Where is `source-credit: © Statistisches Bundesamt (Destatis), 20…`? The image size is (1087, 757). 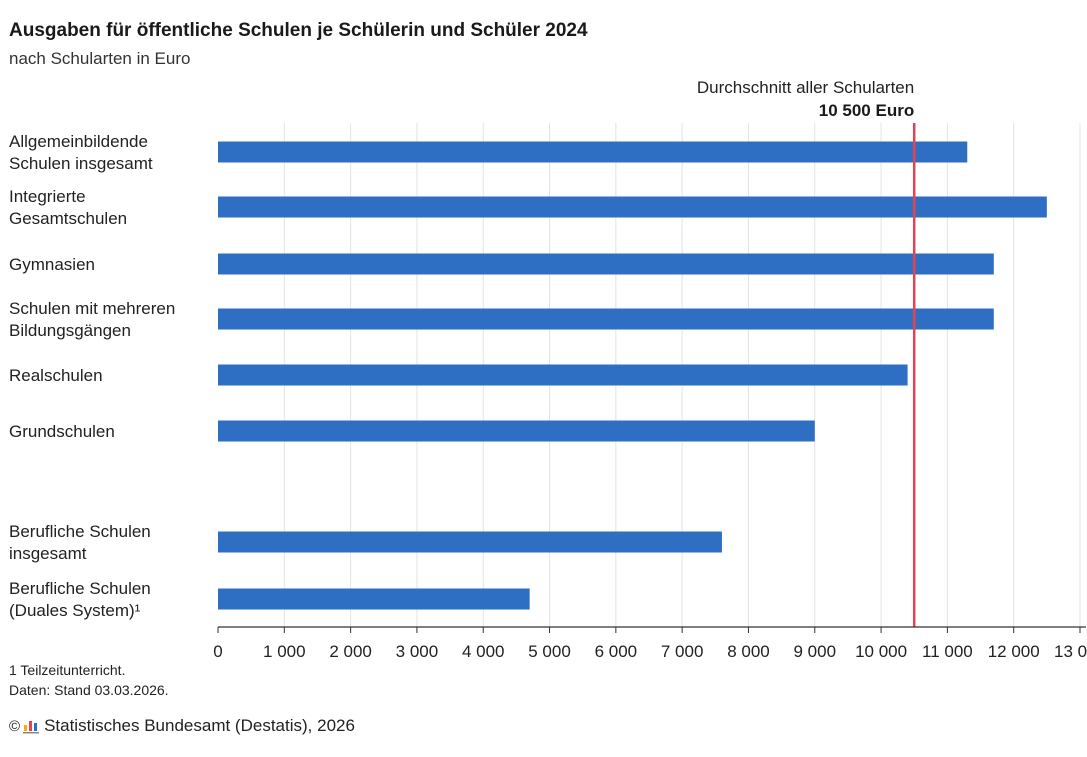 source-credit: © Statistisches Bundesamt (Destatis), 20… is located at coordinates (182, 726).